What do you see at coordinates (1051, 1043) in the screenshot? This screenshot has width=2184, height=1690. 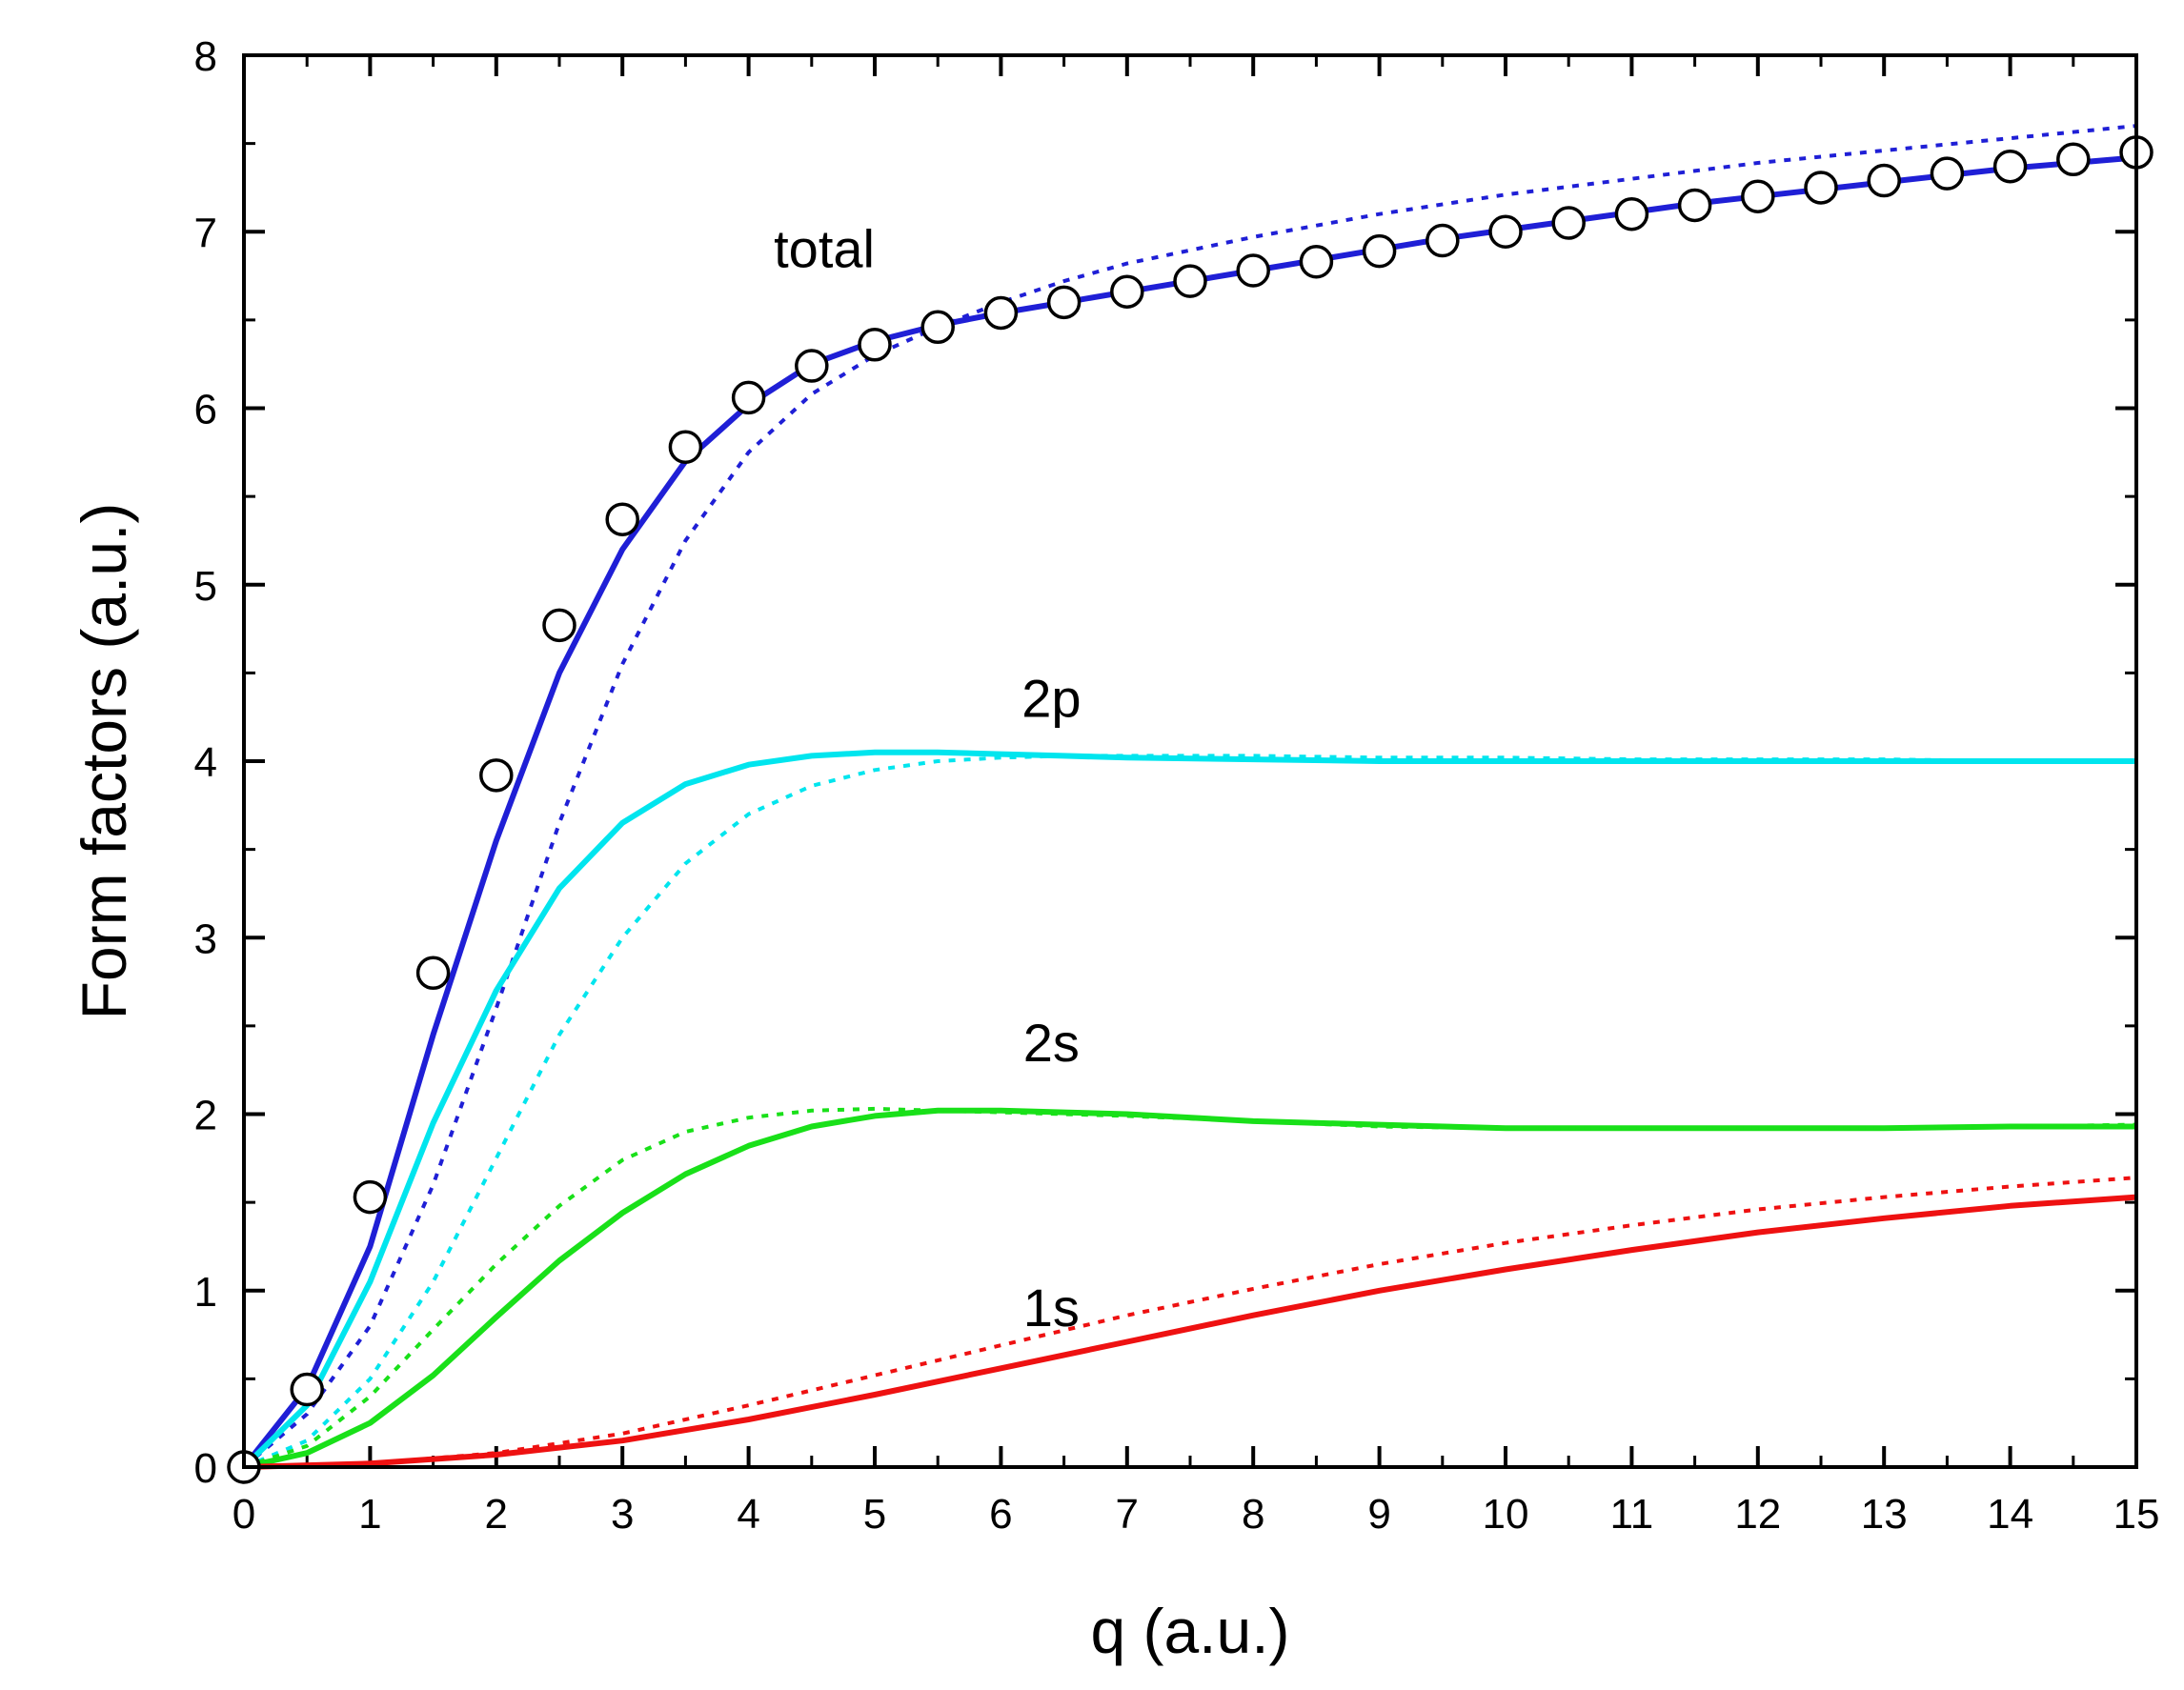 I see `annotation-label: 2s` at bounding box center [1051, 1043].